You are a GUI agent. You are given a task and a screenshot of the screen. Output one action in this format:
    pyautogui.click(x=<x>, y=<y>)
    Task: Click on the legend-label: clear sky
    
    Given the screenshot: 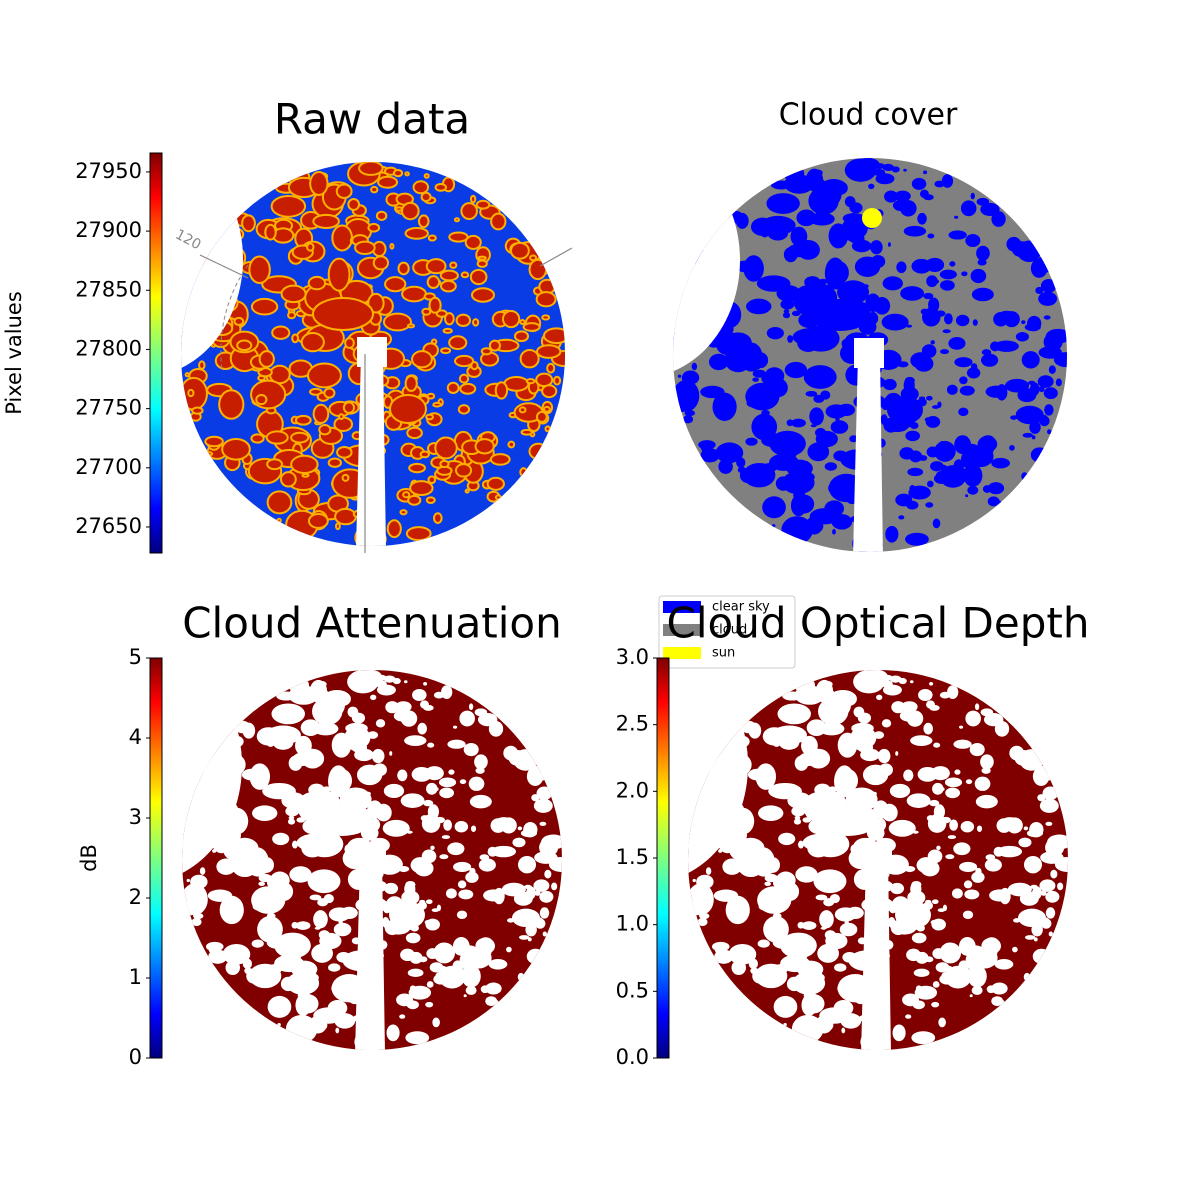 What is the action you would take?
    pyautogui.click(x=741, y=607)
    